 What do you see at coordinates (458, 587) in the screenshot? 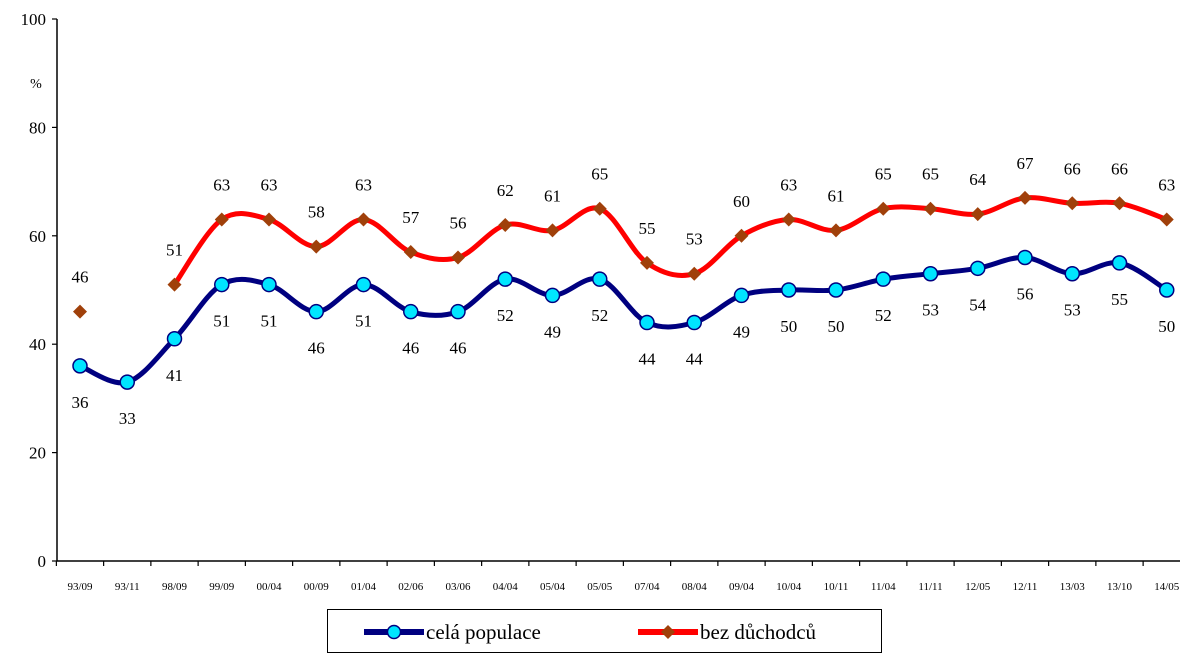
I see `x-tick-label: 03/06` at bounding box center [458, 587].